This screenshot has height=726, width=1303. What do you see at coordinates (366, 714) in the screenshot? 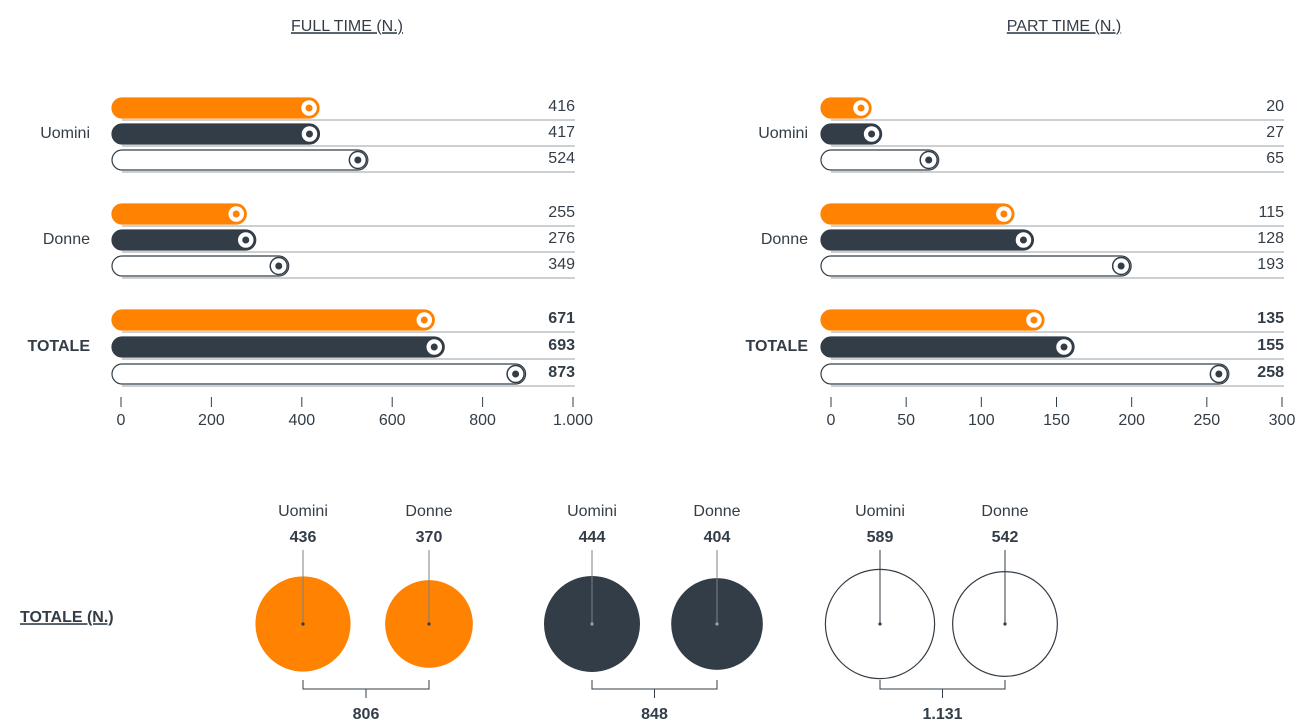
I see `total-label: 806` at bounding box center [366, 714].